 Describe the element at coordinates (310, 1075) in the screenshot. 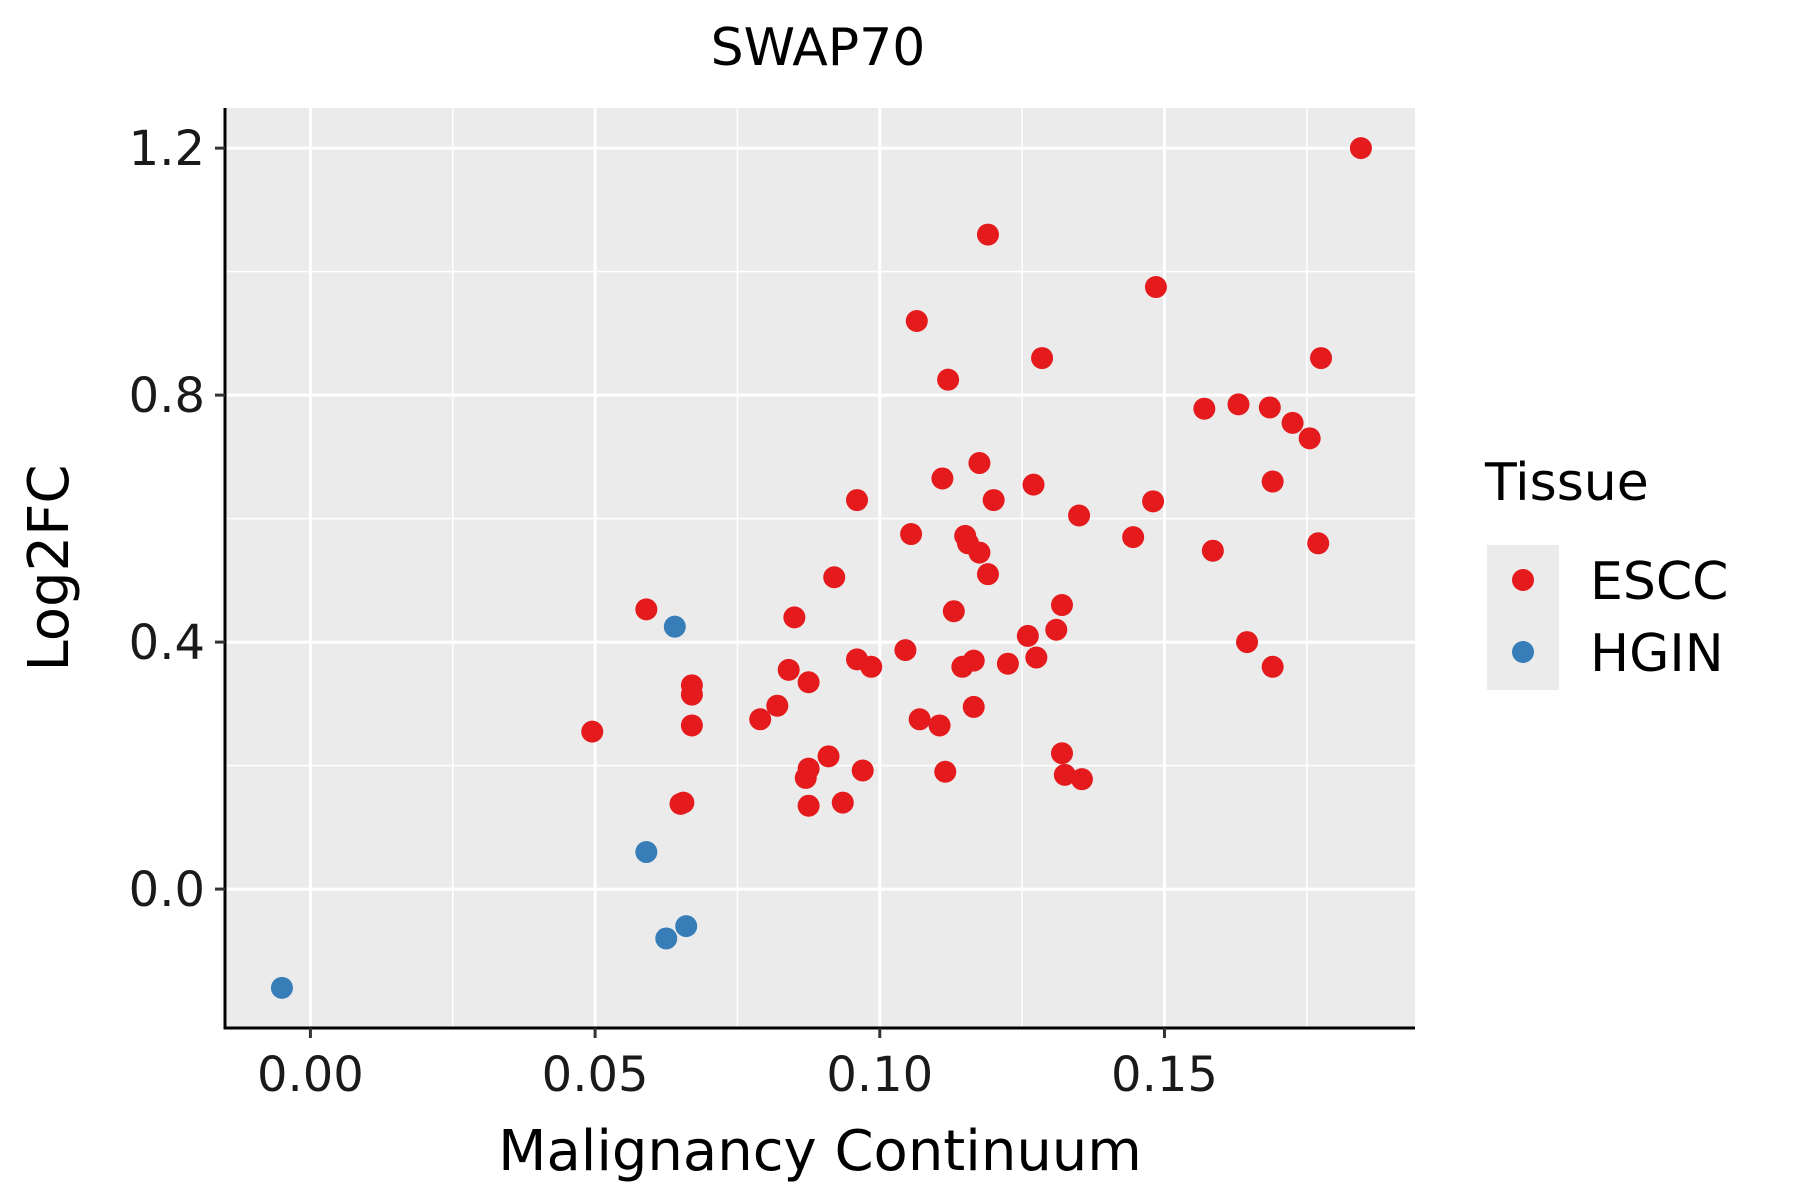

I see `x-tick-label: 0.00` at that location.